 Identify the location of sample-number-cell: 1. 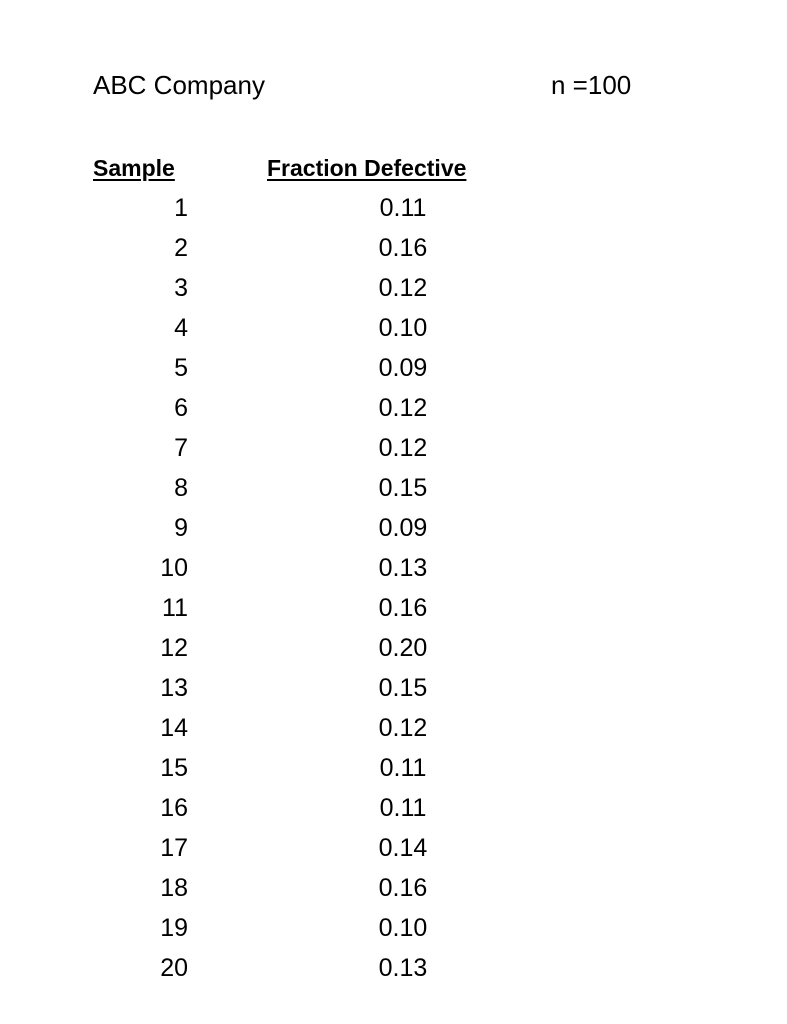
(181, 208).